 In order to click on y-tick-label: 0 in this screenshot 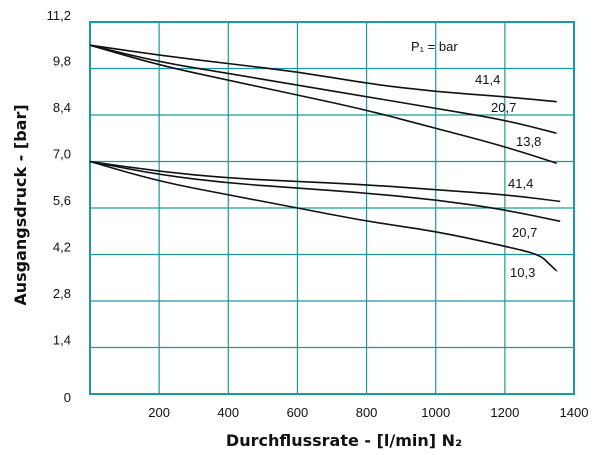, I will do `click(67, 397)`.